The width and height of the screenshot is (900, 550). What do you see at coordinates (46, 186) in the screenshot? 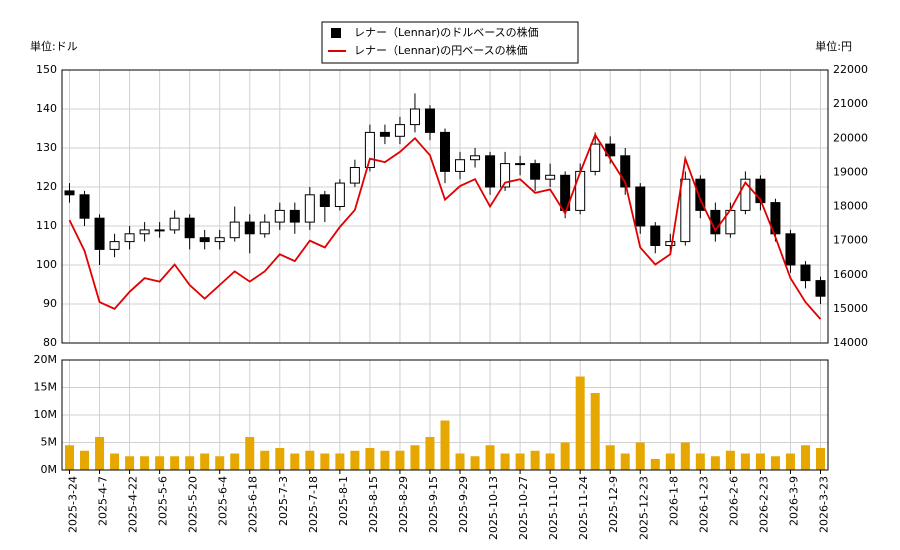
I see `y-tick-label: 120` at bounding box center [46, 186].